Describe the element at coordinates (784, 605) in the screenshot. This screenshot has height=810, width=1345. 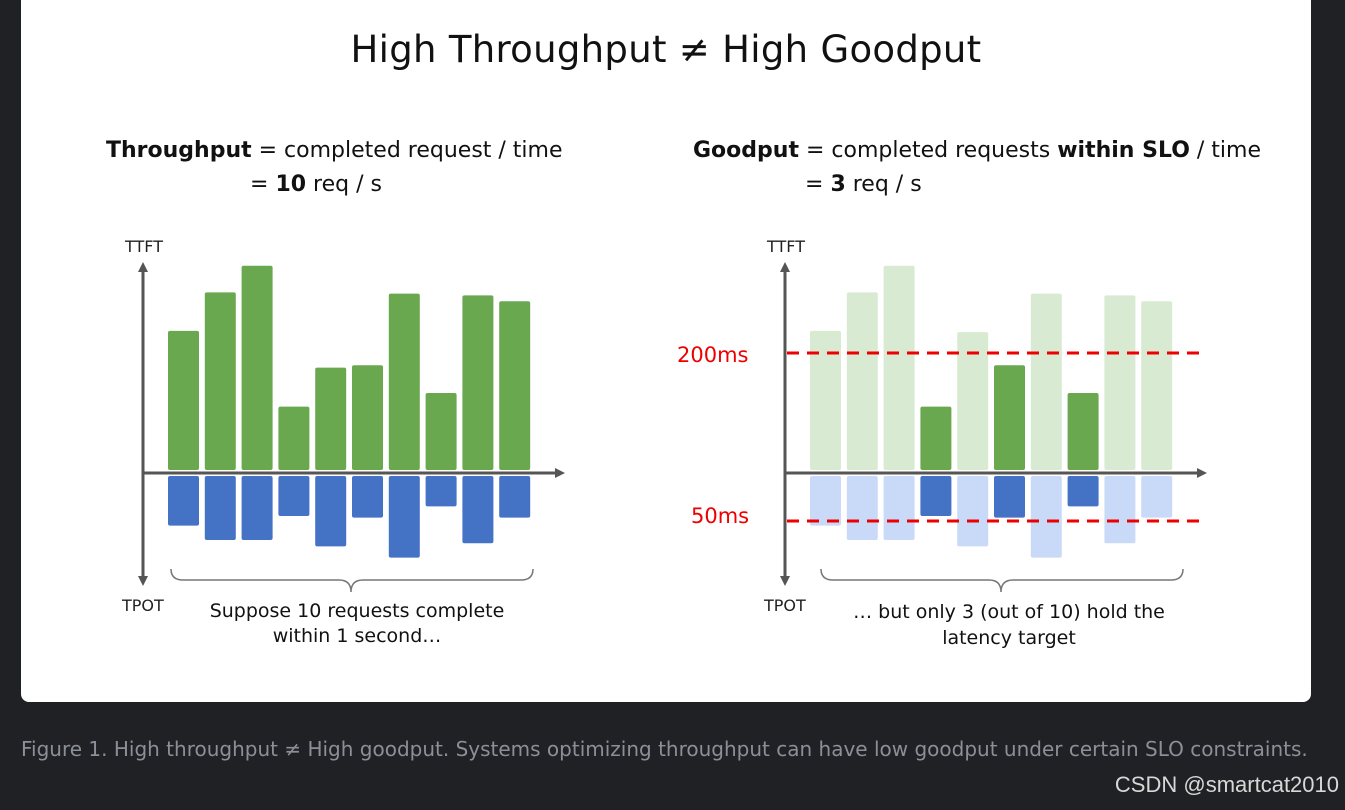
I see `right-axis-label-tpot: TPOT` at that location.